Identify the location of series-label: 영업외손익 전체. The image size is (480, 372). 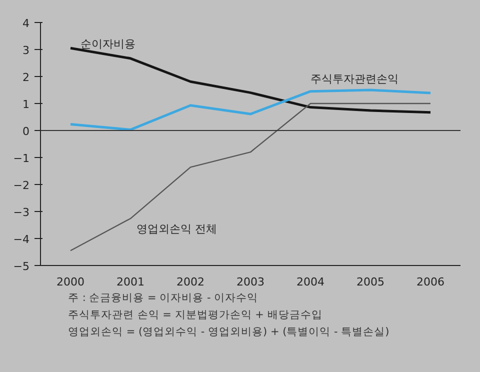
(176, 229).